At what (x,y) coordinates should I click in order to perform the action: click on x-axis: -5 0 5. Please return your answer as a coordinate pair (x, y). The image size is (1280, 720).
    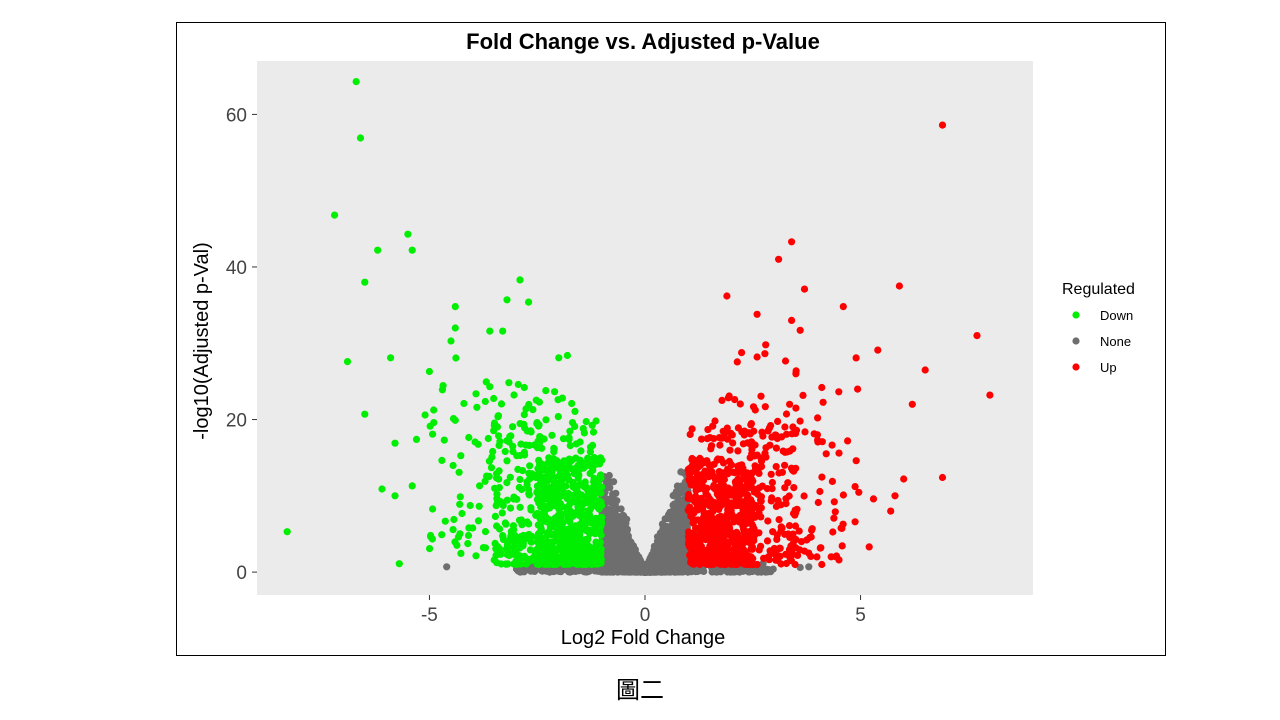
    Looking at the image, I should click on (643, 610).